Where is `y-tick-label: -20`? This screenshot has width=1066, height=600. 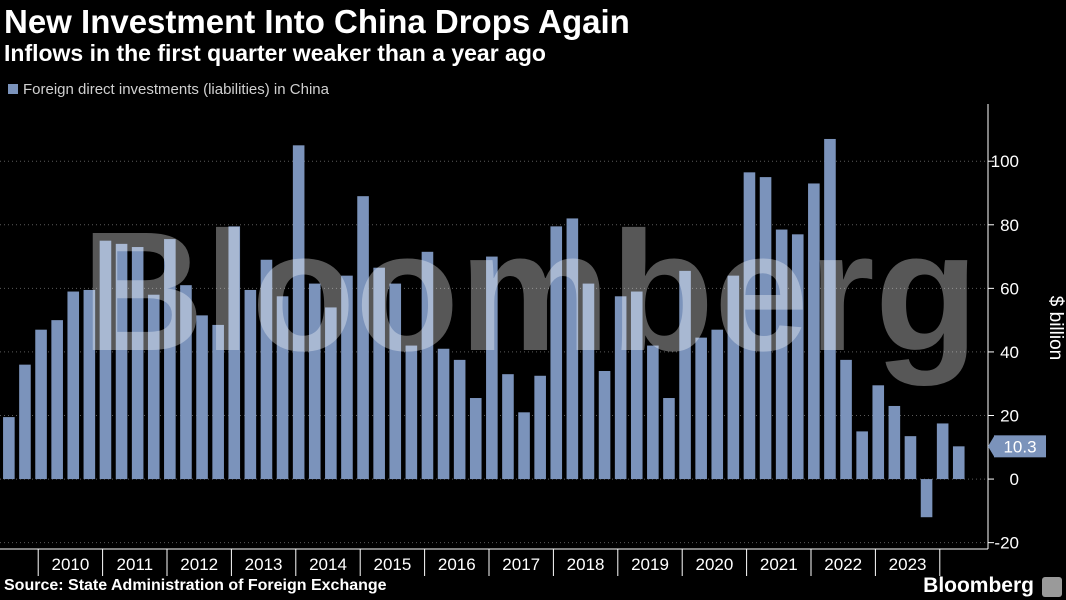 y-tick-label: -20 is located at coordinates (1006, 543).